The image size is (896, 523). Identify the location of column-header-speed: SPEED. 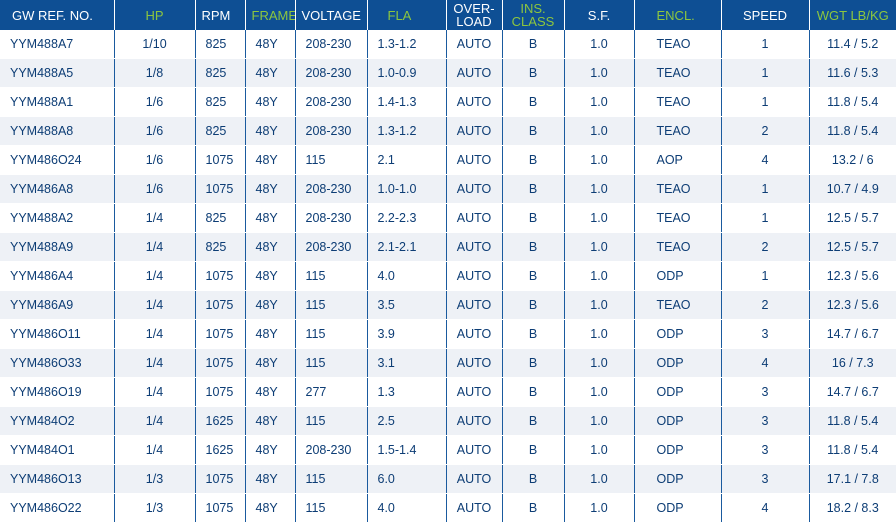
(765, 15).